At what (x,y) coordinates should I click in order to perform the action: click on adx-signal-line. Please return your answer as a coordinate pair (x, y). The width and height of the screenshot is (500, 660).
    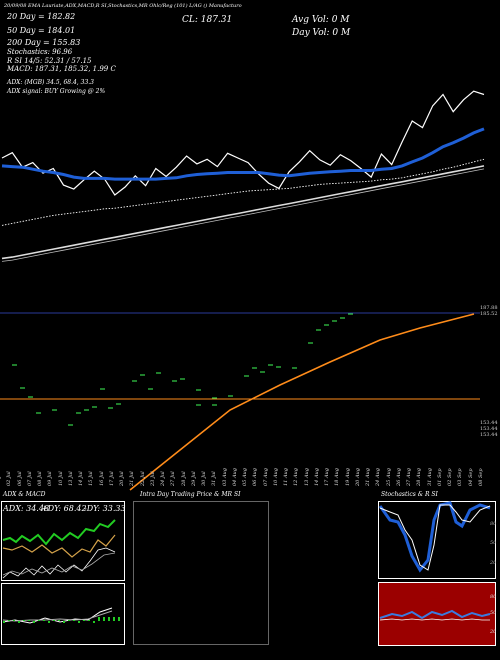
    Looking at the image, I should click on (59, 564).